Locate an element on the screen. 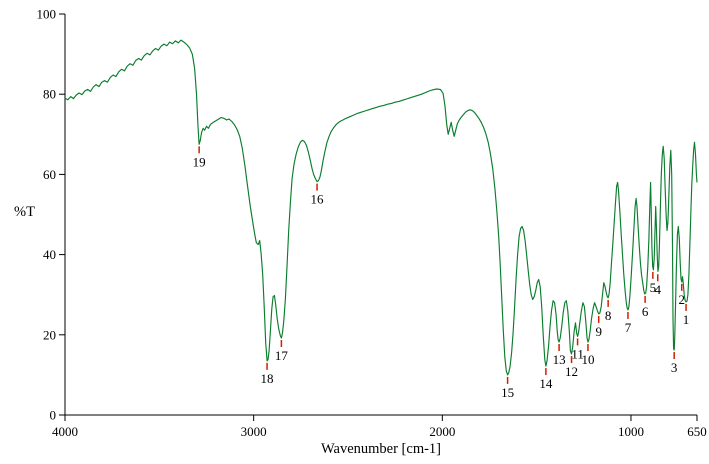 Image resolution: width=709 pixels, height=464 pixels. x-axis-title: Wavenumber [cm-1] is located at coordinates (381, 449).